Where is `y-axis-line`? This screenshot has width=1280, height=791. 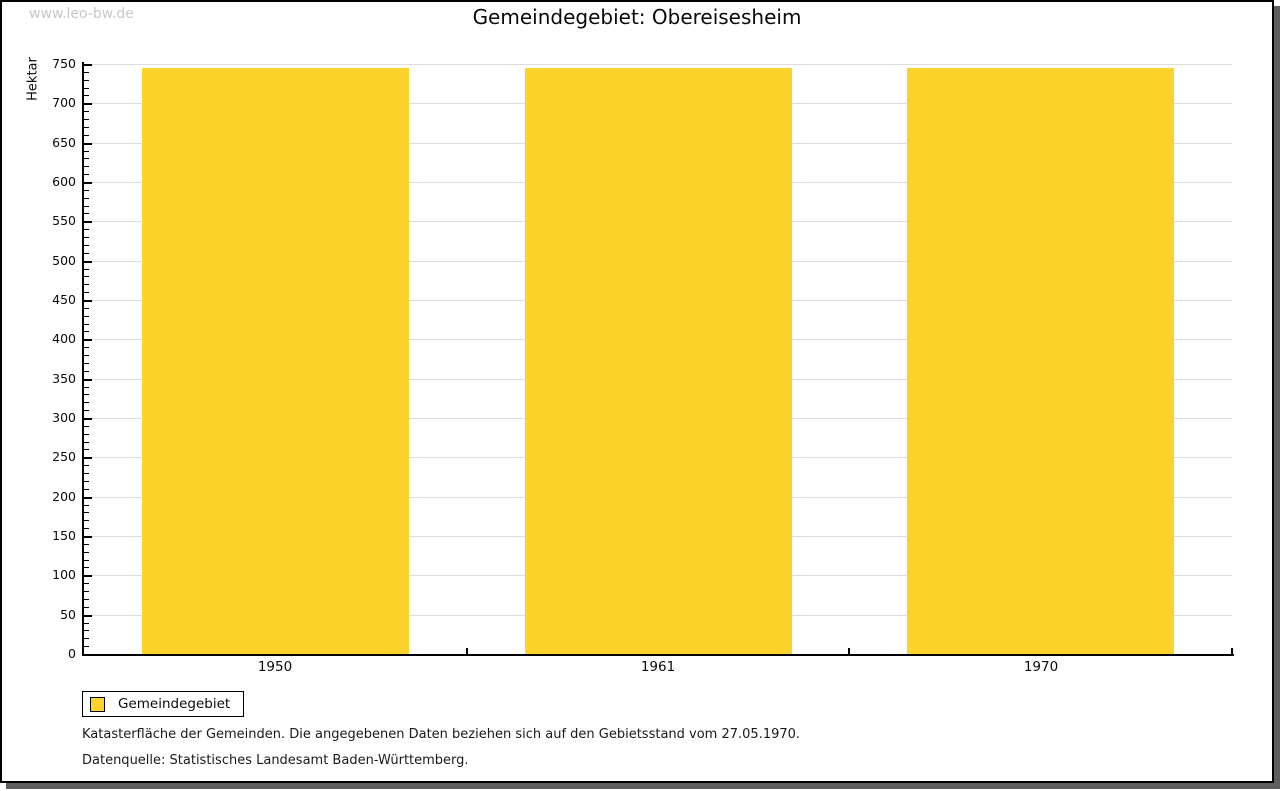 y-axis-line is located at coordinates (83, 359).